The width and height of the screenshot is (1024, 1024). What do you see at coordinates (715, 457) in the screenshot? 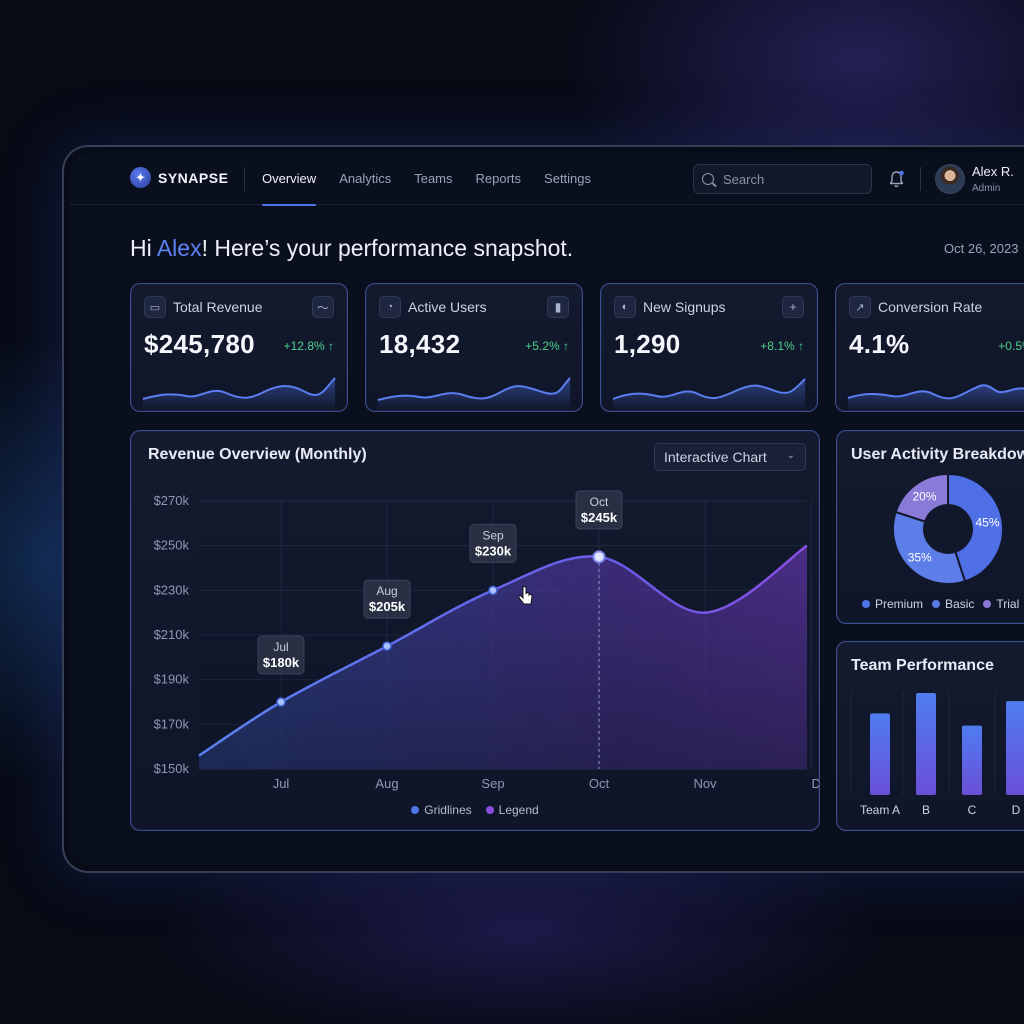
I see `dropdown-value: Interactive Chart` at bounding box center [715, 457].